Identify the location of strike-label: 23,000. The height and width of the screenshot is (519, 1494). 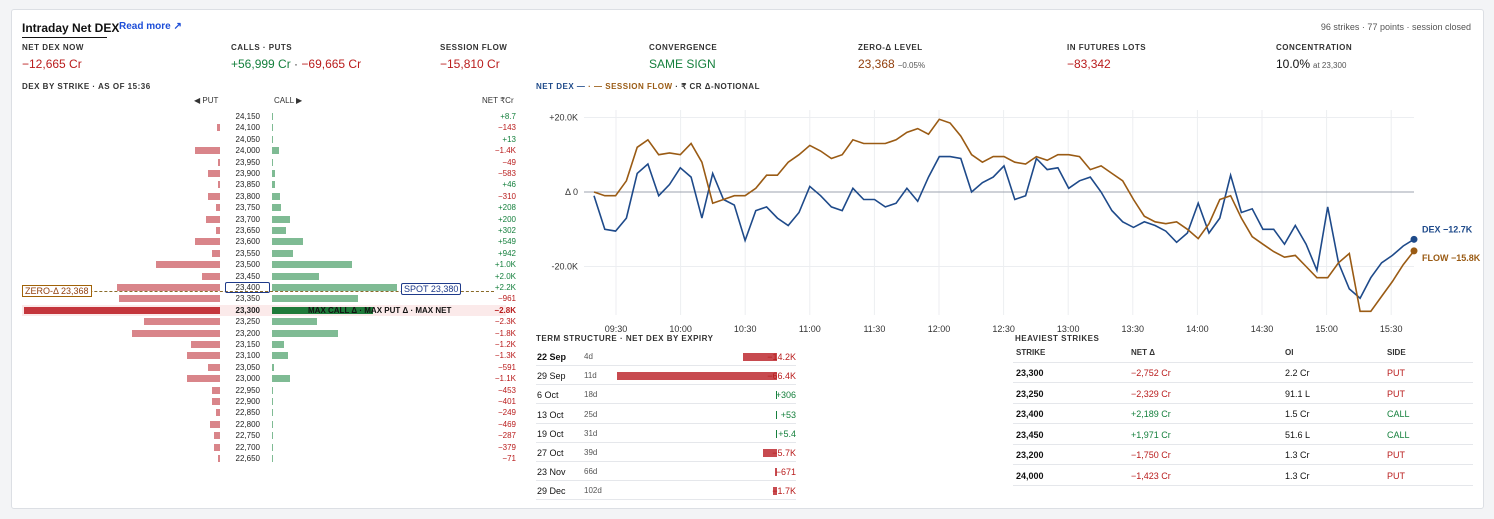
(247, 379).